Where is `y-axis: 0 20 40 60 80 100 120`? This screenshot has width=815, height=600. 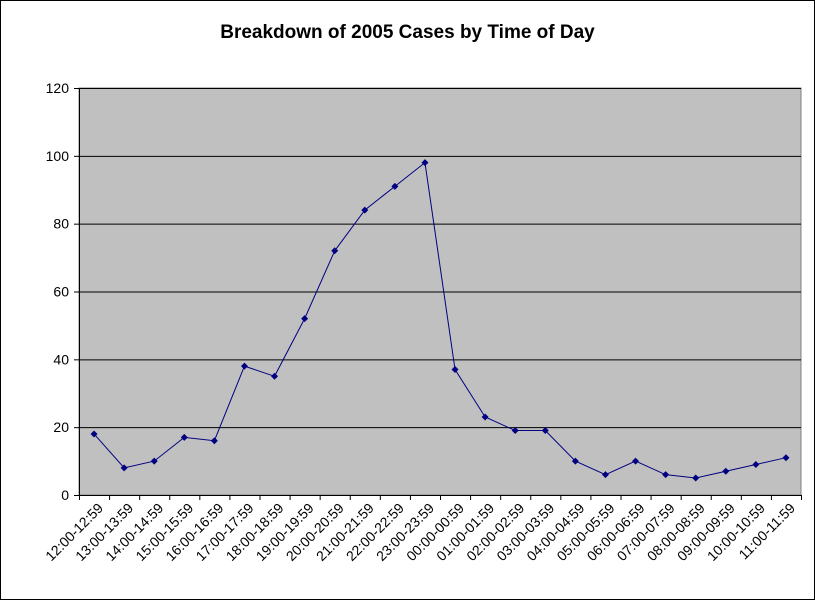 y-axis: 0 20 40 60 80 100 120 is located at coordinates (63, 291).